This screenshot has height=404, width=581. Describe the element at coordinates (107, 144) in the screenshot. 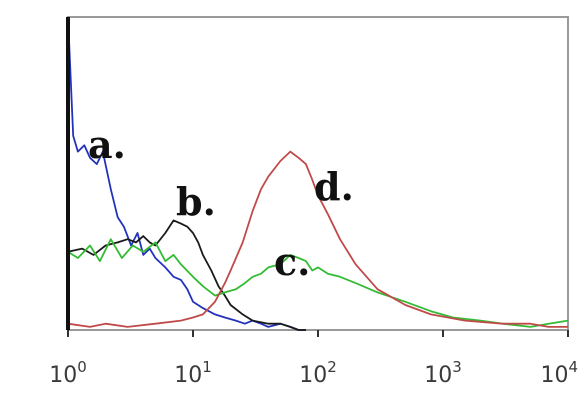

I see `series-label-a: a.` at that location.